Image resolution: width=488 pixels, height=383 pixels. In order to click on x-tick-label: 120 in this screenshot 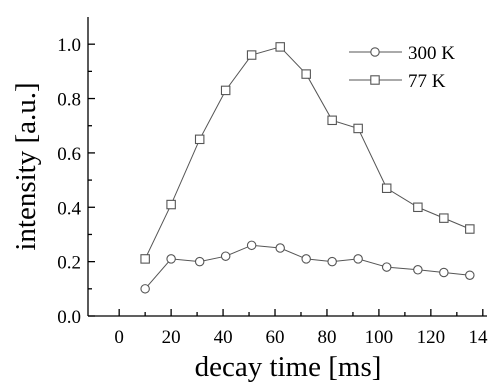, I will do `click(431, 337)`.